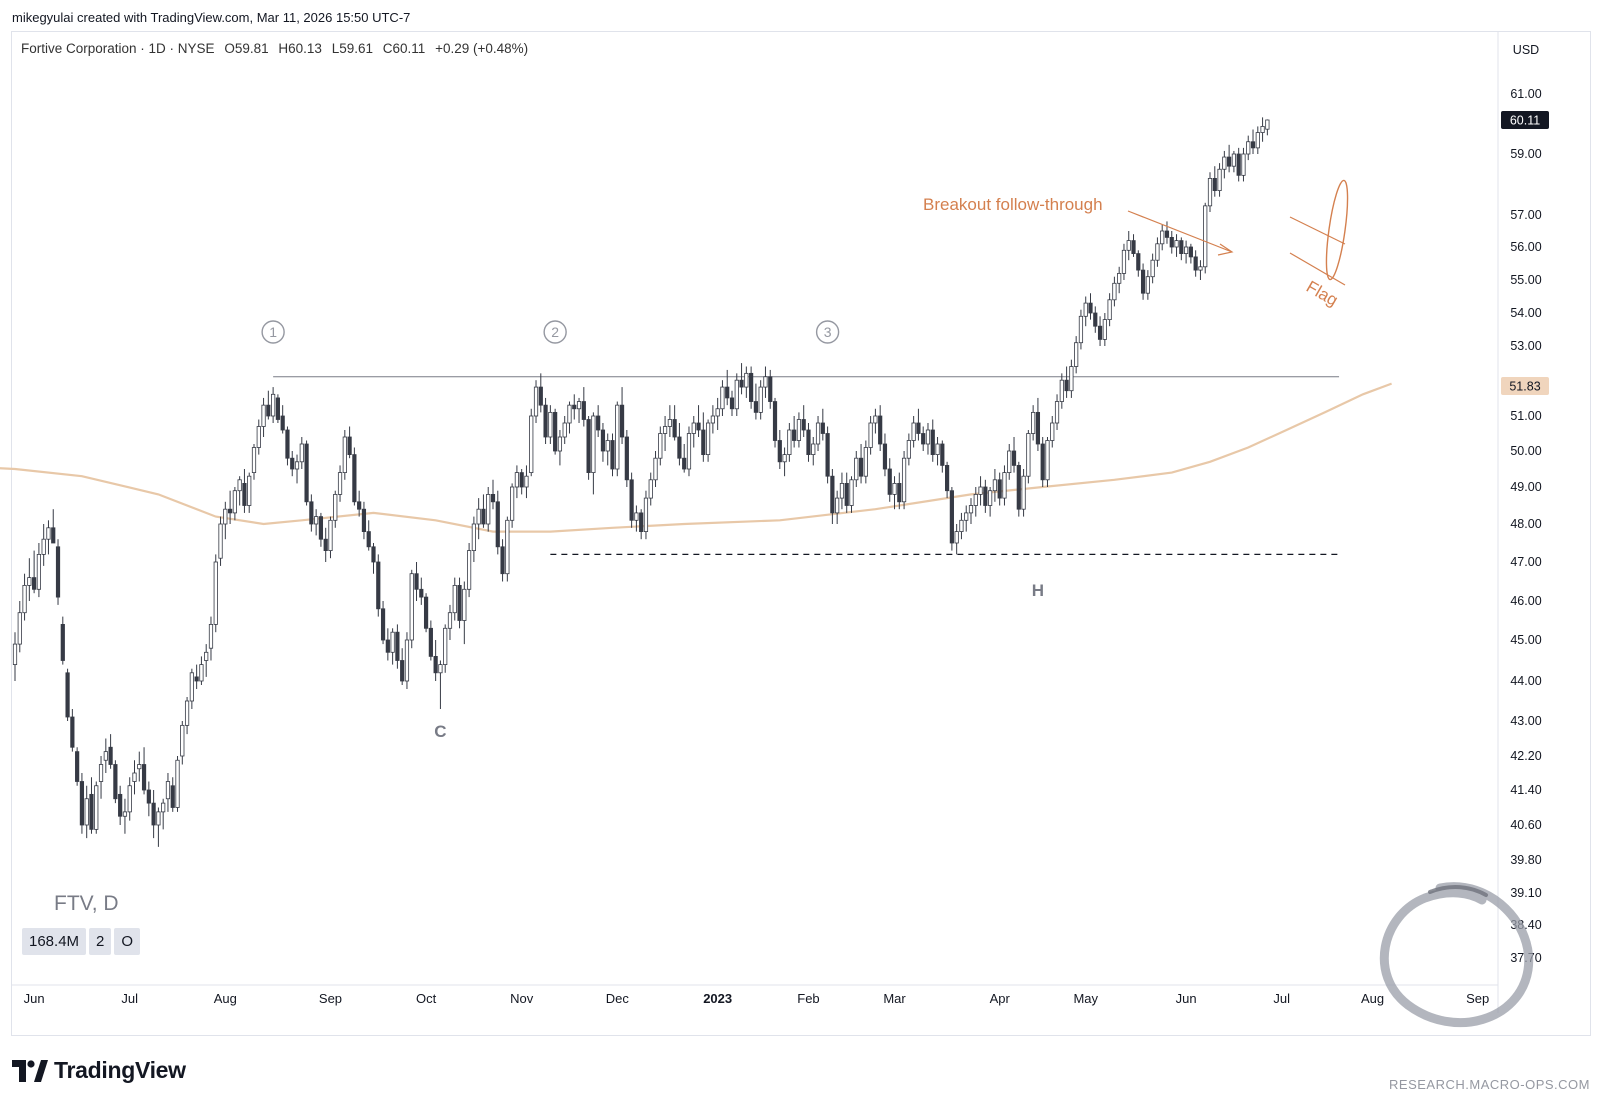 This screenshot has height=1104, width=1600. I want to click on options-badge: O, so click(127, 941).